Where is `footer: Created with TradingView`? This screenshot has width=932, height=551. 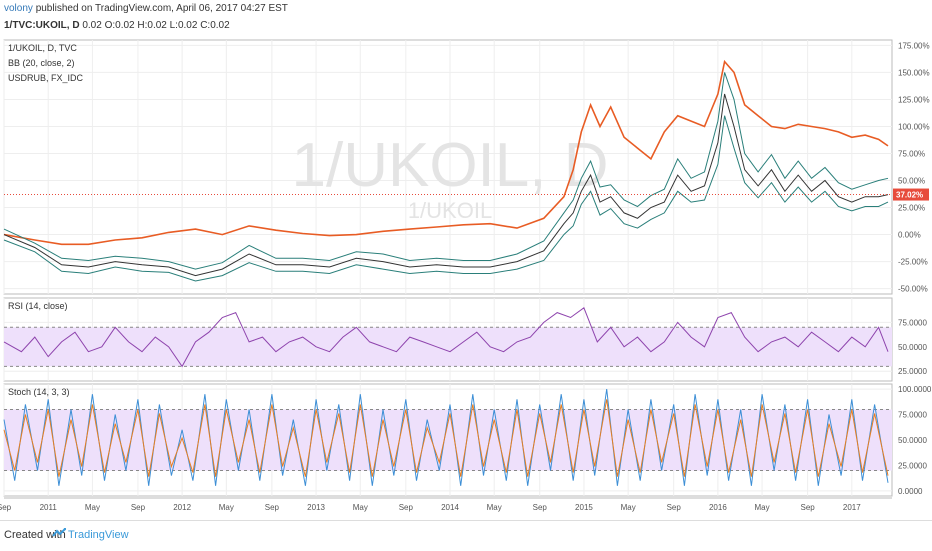 footer: Created with TradingView is located at coordinates (466, 535).